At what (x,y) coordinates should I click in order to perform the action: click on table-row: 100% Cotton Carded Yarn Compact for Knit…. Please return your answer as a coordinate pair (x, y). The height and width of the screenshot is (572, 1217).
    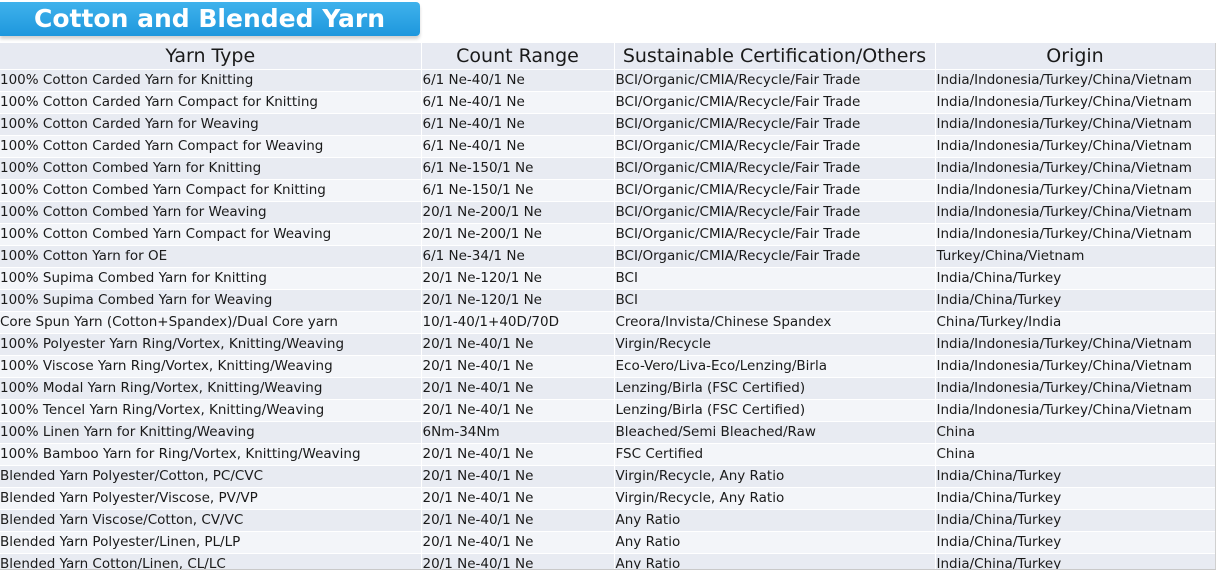
    Looking at the image, I should click on (607, 102).